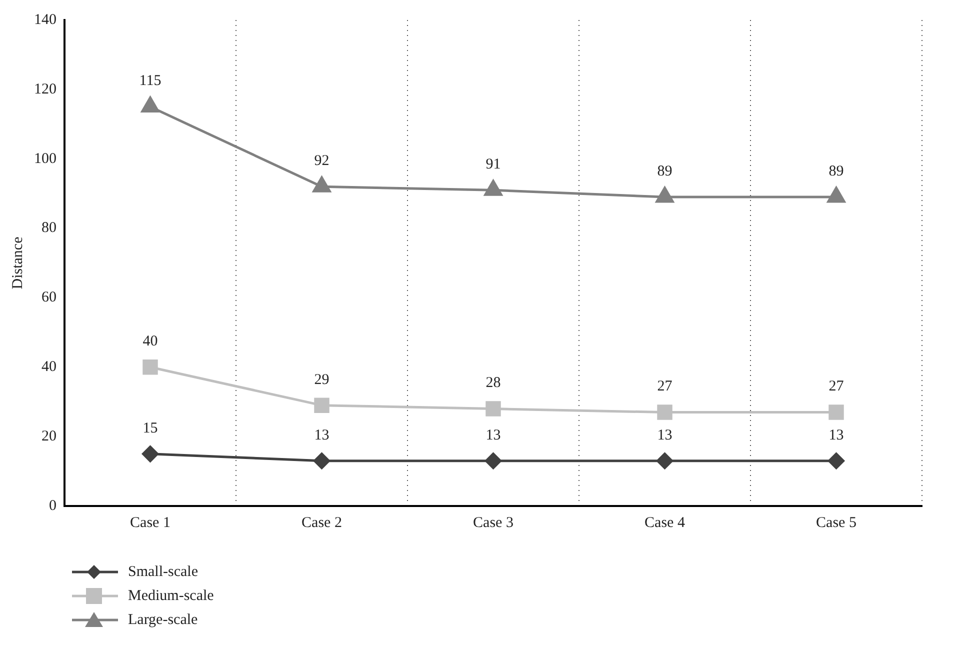 The height and width of the screenshot is (665, 962). What do you see at coordinates (52, 506) in the screenshot?
I see `y-tick-label: 0` at bounding box center [52, 506].